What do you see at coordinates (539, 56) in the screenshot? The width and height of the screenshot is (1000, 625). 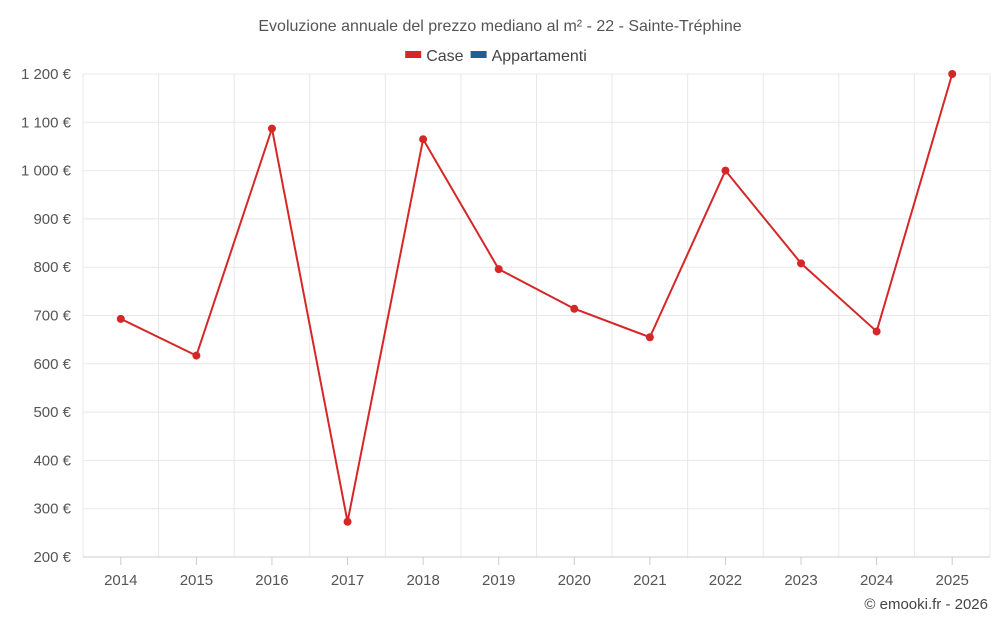 I see `legend-label-appartamenti: Appartamenti` at bounding box center [539, 56].